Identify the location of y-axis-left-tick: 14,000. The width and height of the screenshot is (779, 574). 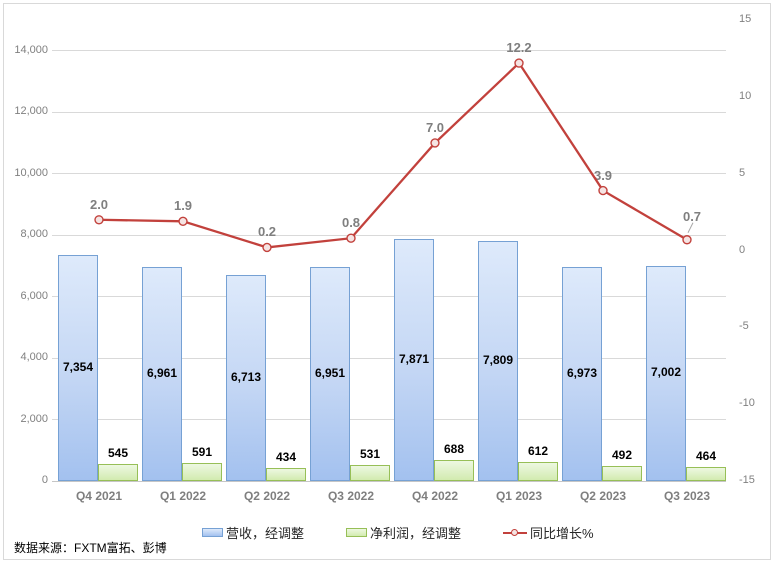
(31, 49).